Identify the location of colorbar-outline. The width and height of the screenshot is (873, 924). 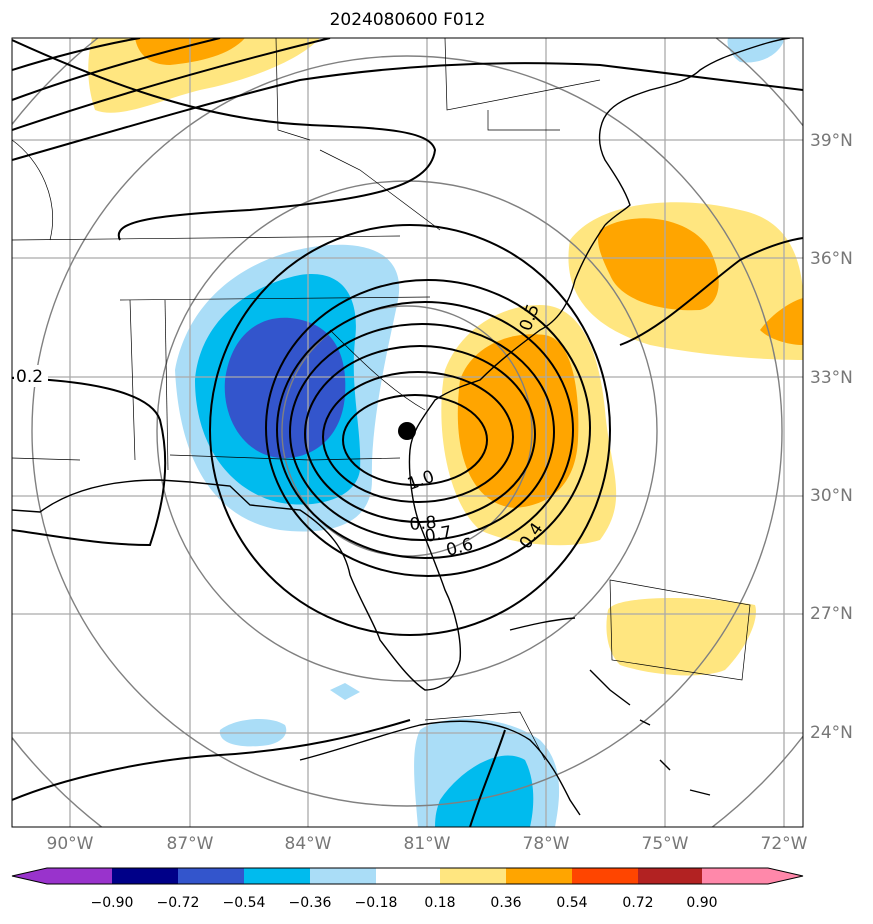
(407, 876).